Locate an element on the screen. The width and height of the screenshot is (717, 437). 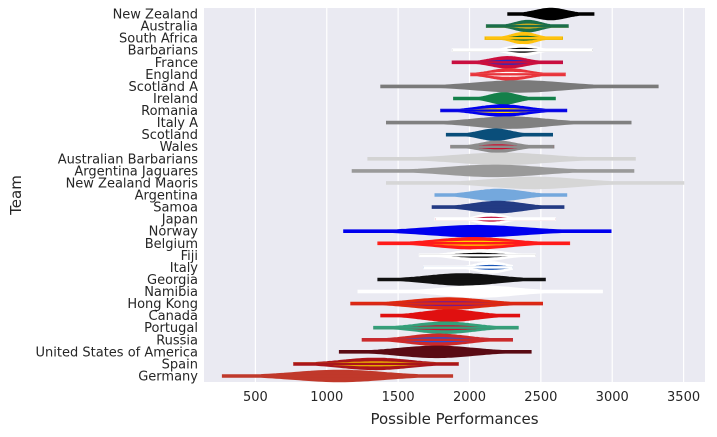
x-tick-label: 2000 is located at coordinates (469, 397).